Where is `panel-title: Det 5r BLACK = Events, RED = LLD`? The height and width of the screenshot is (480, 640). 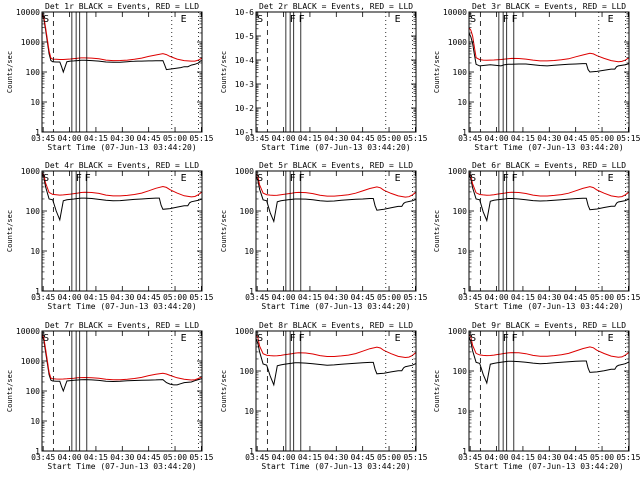 panel-title: Det 5r BLACK = Events, RED = LLD is located at coordinates (336, 165).